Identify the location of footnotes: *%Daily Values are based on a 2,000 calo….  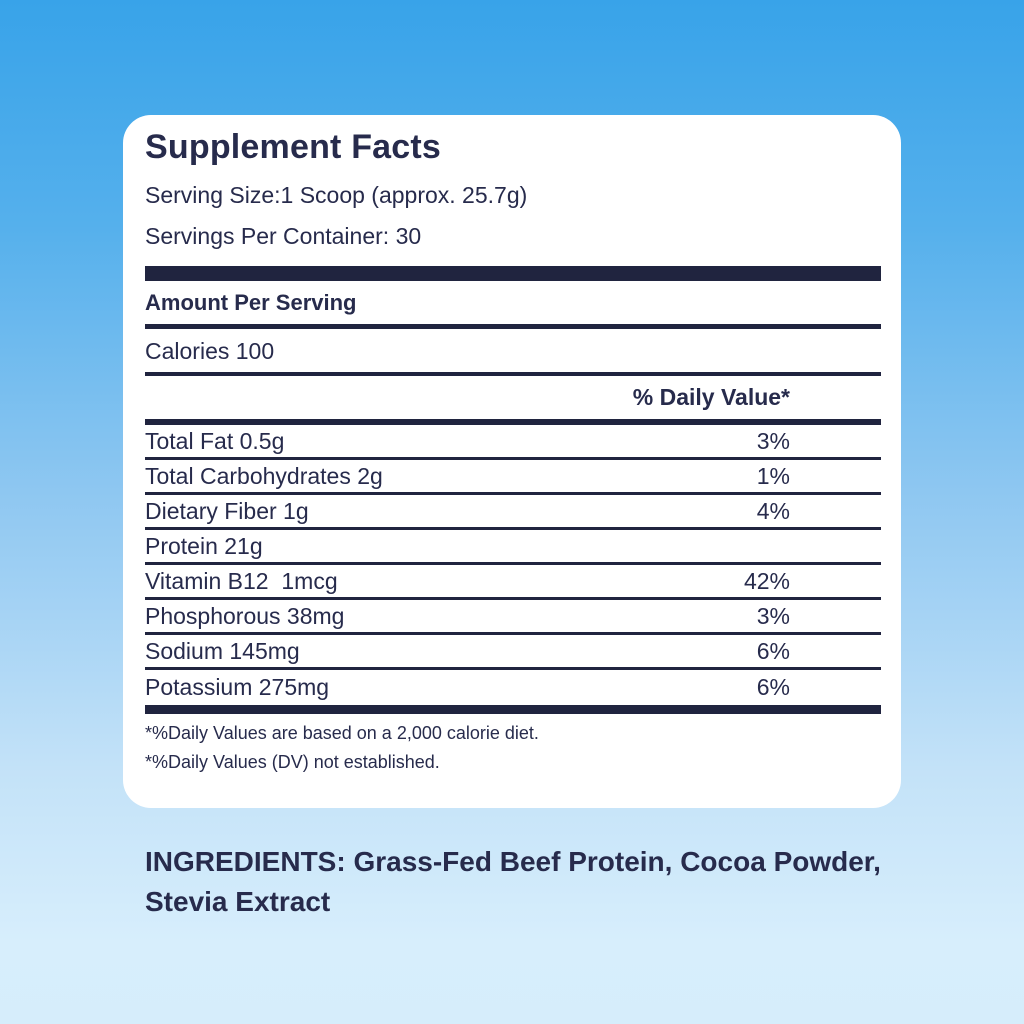
(513, 748).